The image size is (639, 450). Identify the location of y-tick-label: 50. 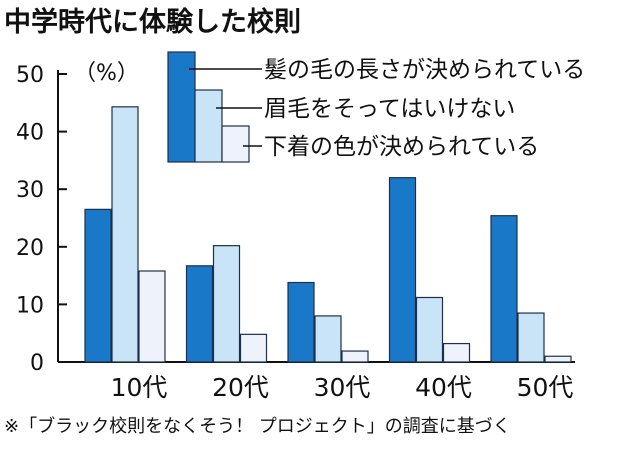
(30, 75).